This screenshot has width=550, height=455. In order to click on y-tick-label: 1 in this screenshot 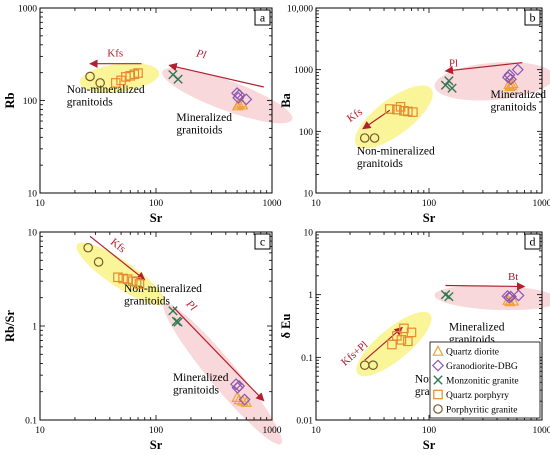, I will do `click(310, 296)`.